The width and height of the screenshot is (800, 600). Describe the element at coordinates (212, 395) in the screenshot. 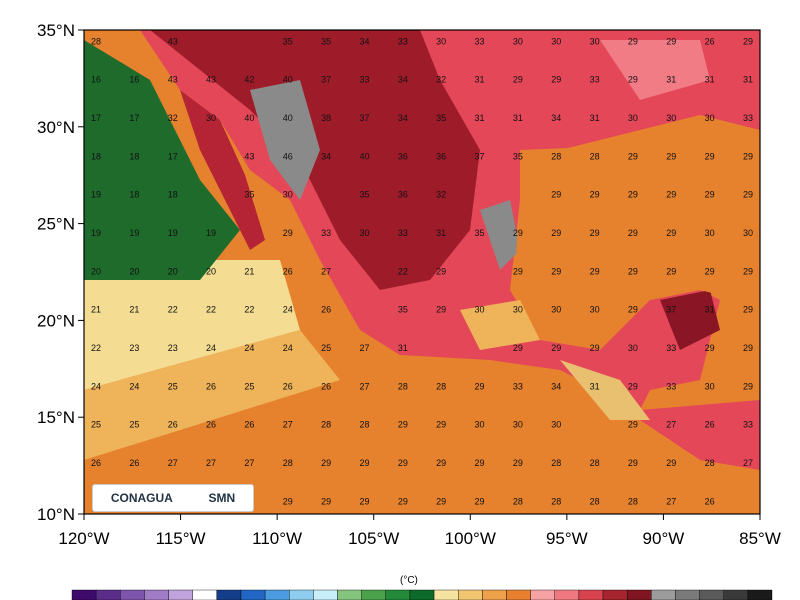

I see `mild-water-band` at that location.